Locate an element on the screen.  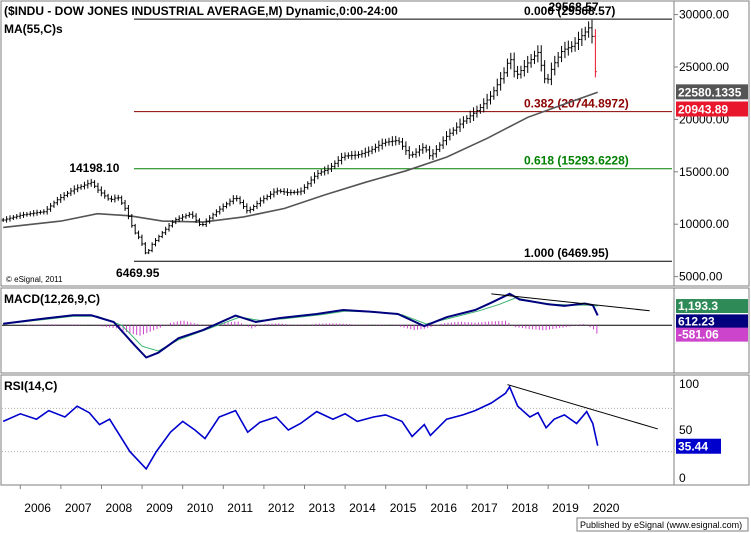
fib-label-0: 0.000 (29568.57) is located at coordinates (569, 11).